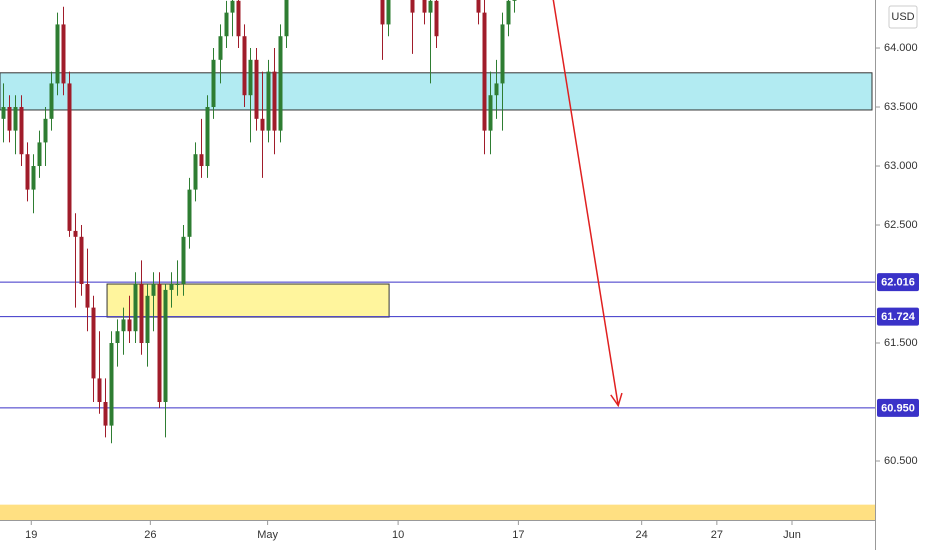 This screenshot has height=550, width=932. I want to click on y-tick-label: 63.500, so click(901, 107).